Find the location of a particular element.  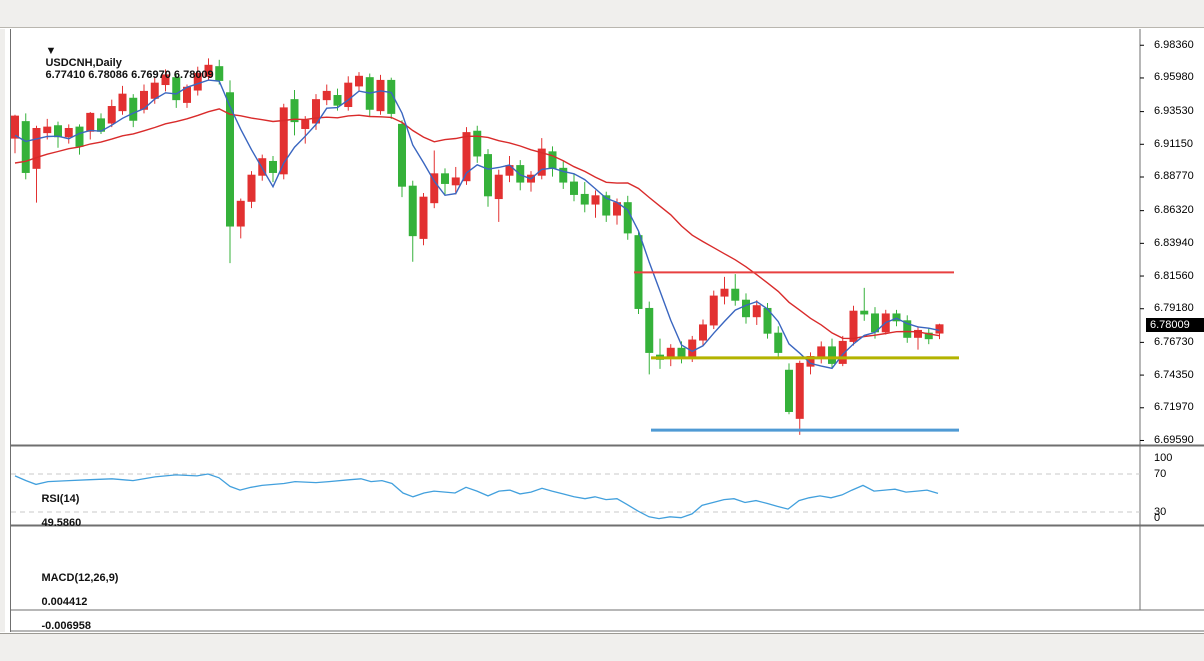

price-tick-label: 6.86320 is located at coordinates (1174, 210).